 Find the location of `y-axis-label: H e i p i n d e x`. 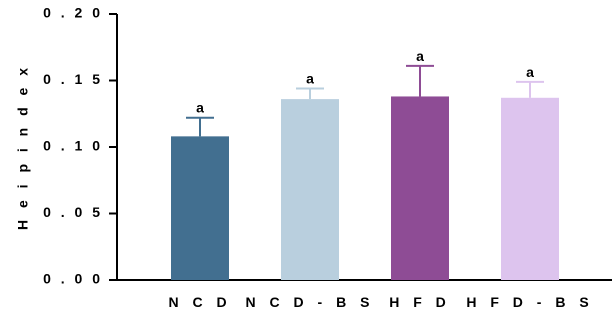

y-axis-label: H e i p i n d e x is located at coordinates (23, 147).